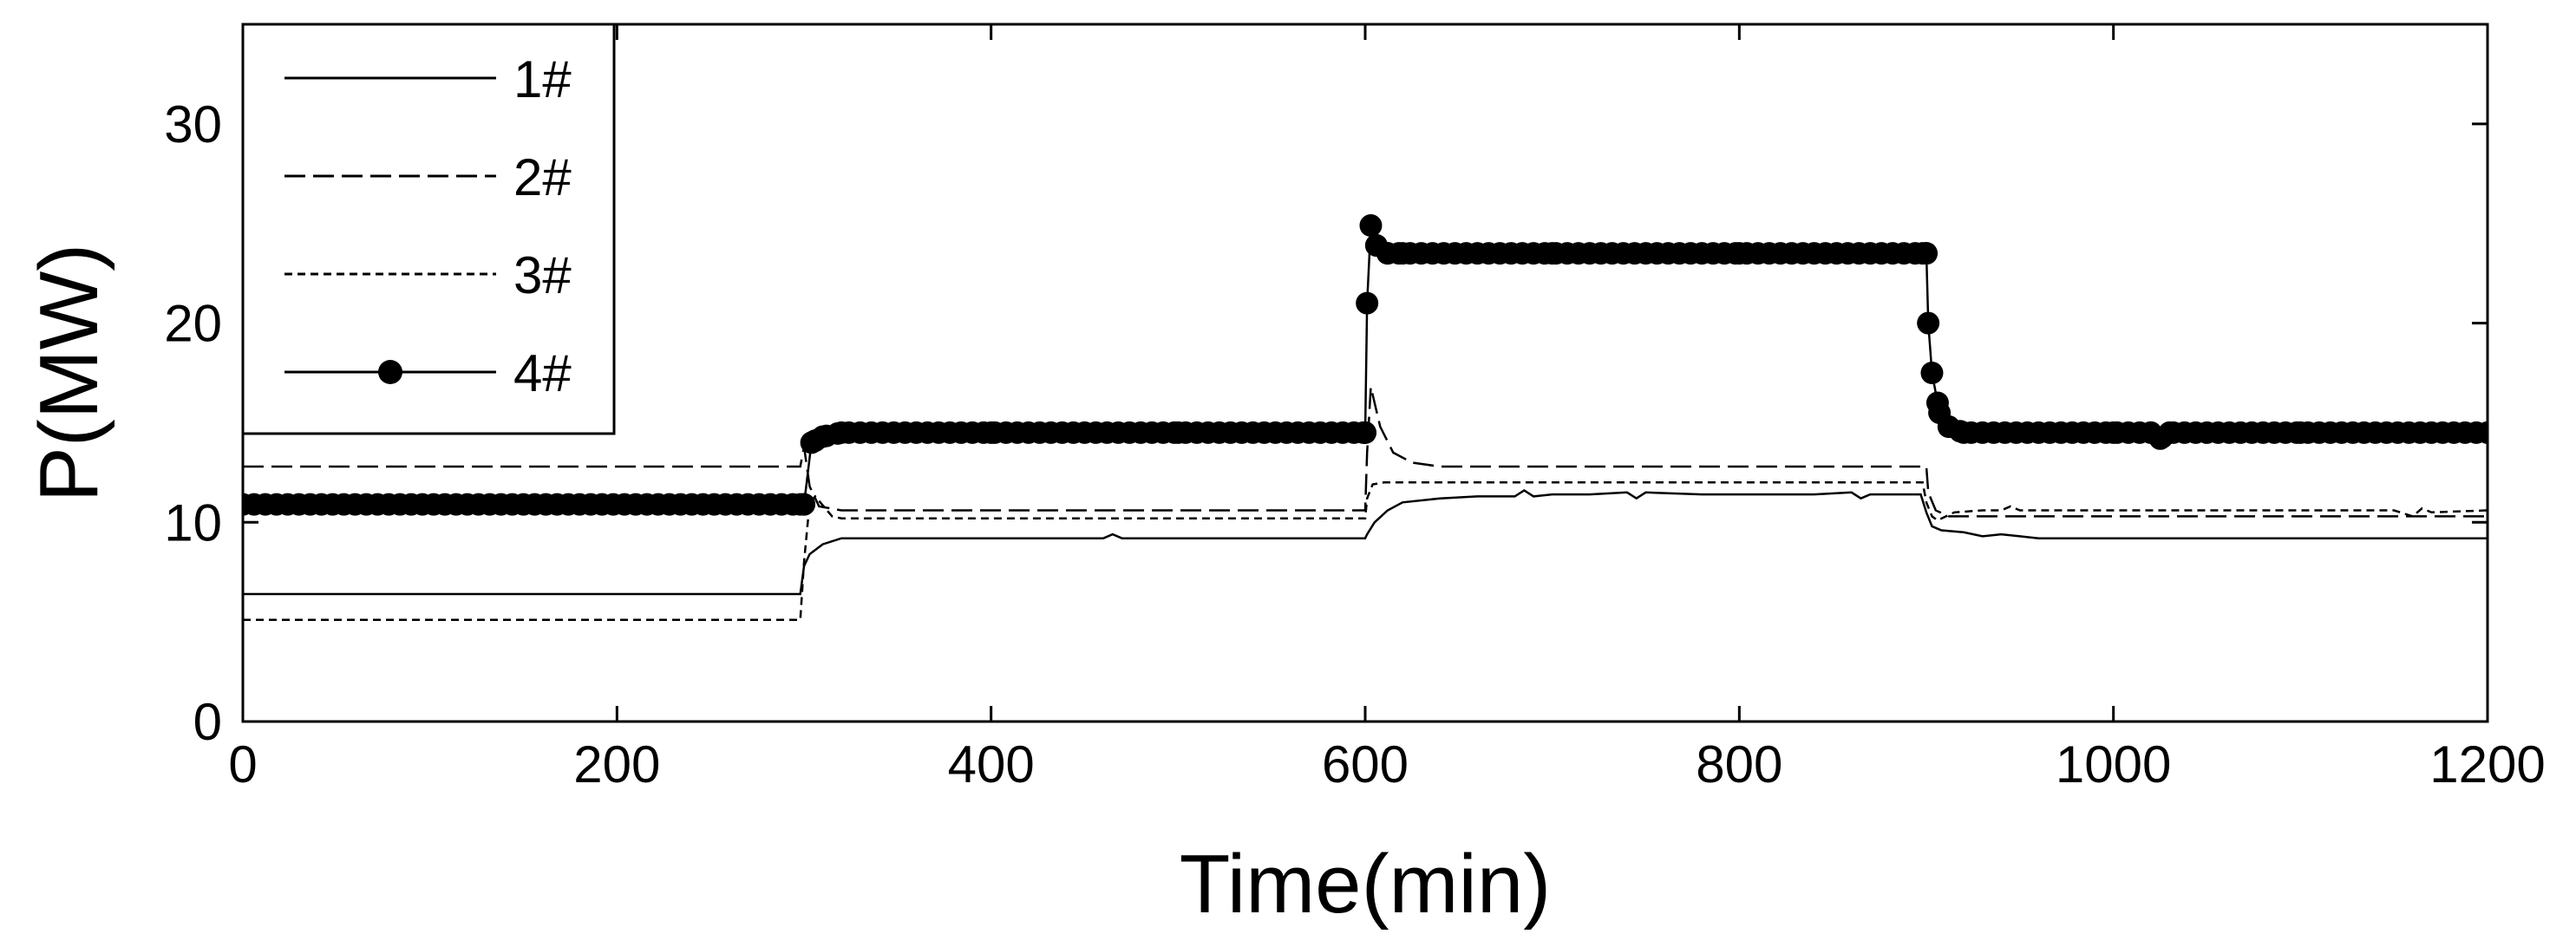 This screenshot has height=947, width=2576. What do you see at coordinates (991, 764) in the screenshot?
I see `x-tick-label: 400` at bounding box center [991, 764].